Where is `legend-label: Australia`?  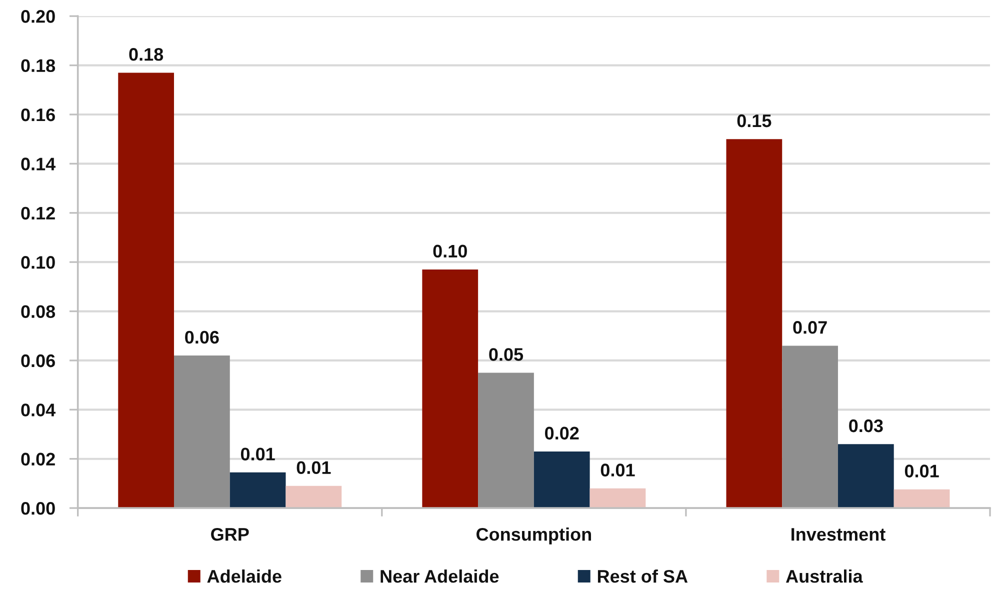
legend-label: Australia is located at coordinates (824, 576).